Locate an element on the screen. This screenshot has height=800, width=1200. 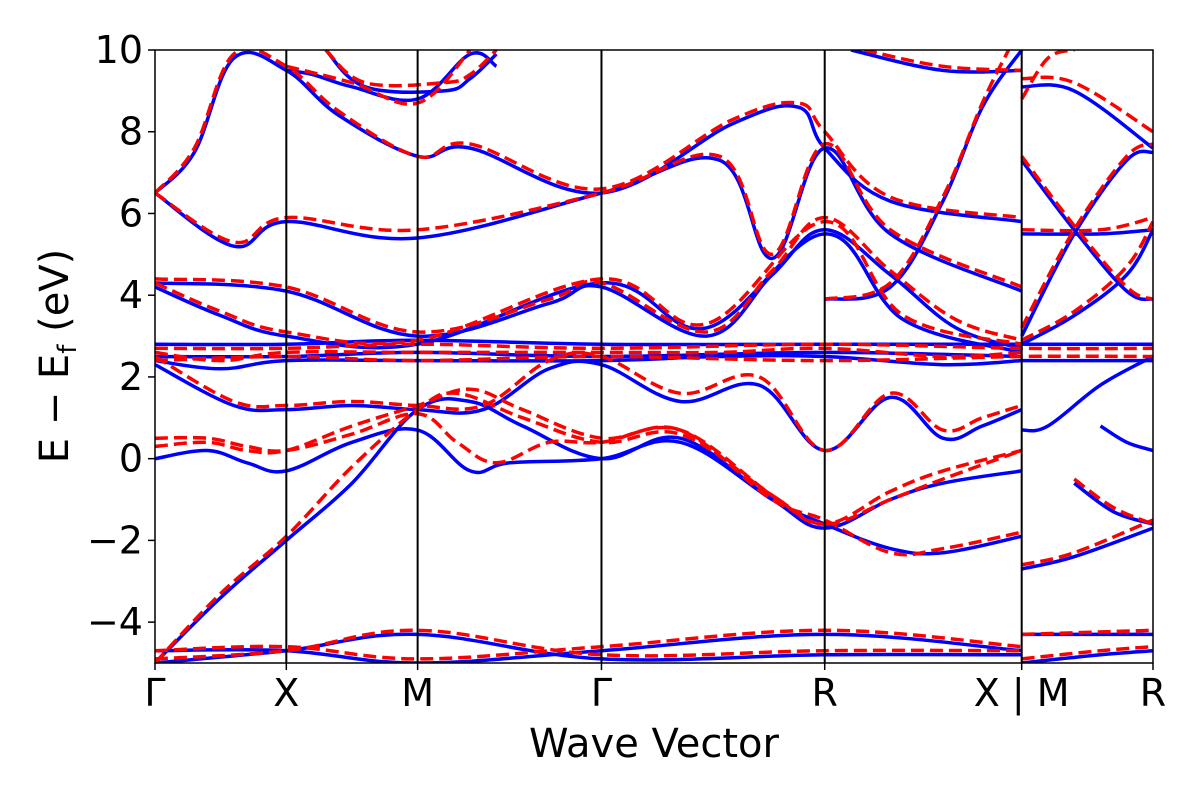
x-tick-label: X is located at coordinates (286, 693).